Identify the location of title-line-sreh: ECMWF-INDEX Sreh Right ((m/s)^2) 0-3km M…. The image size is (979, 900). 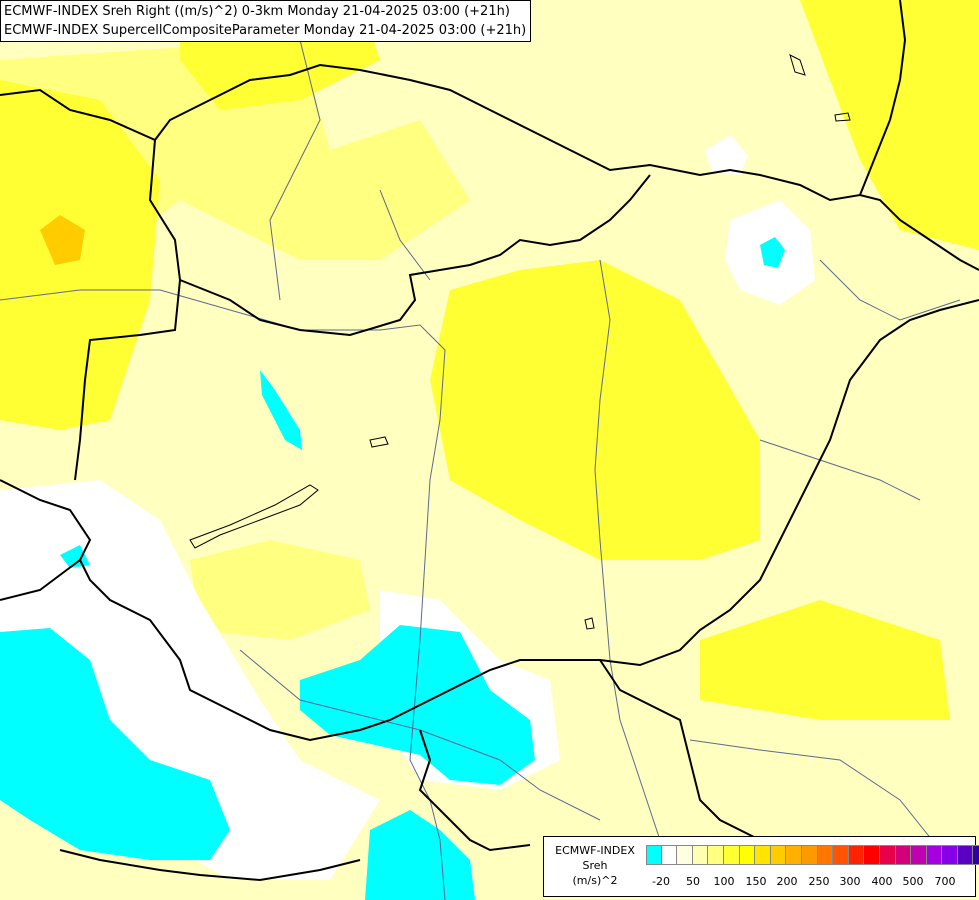
(257, 11).